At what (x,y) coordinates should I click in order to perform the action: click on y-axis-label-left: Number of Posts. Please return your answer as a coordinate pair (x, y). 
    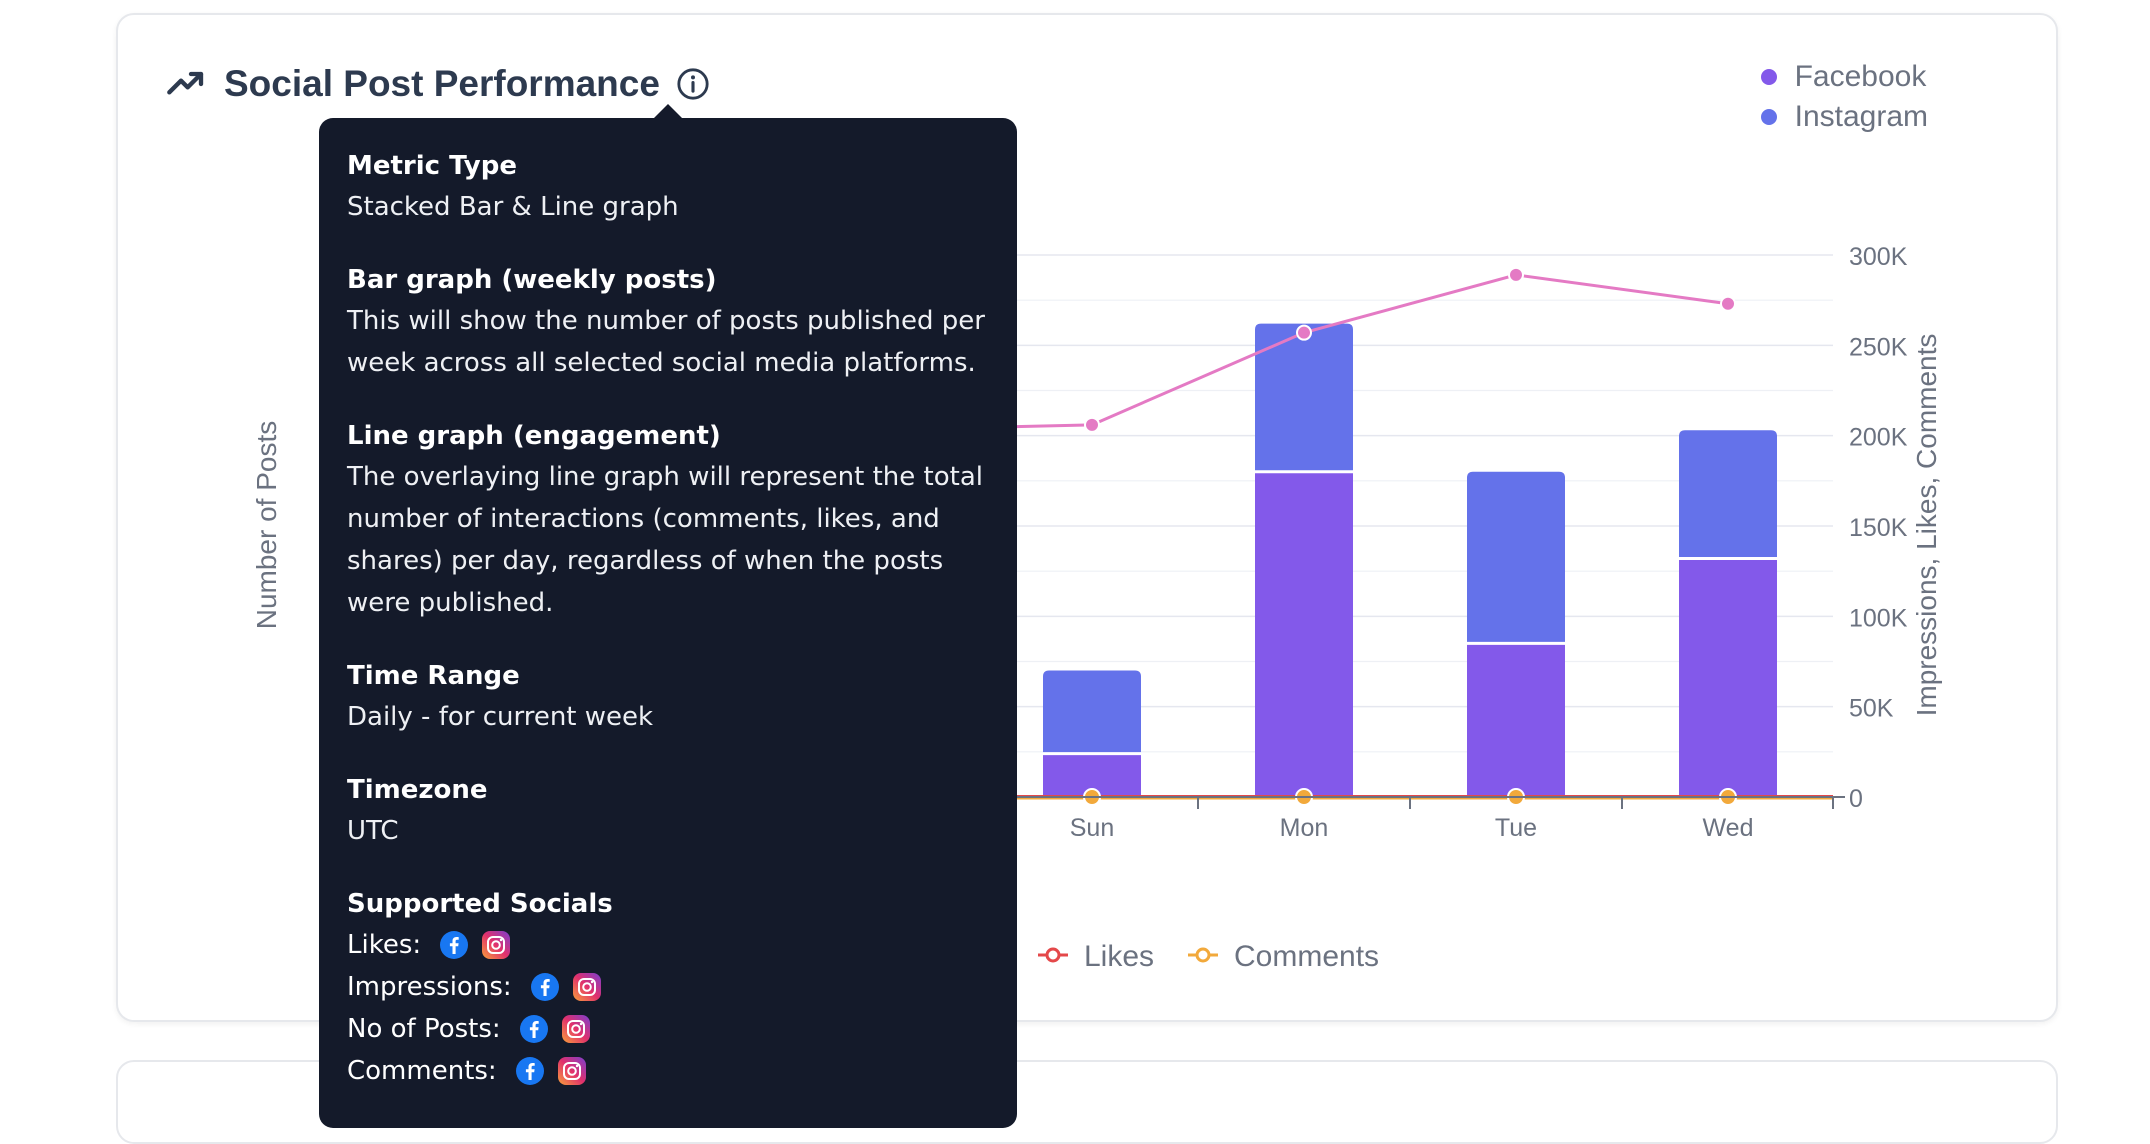
    Looking at the image, I should click on (266, 525).